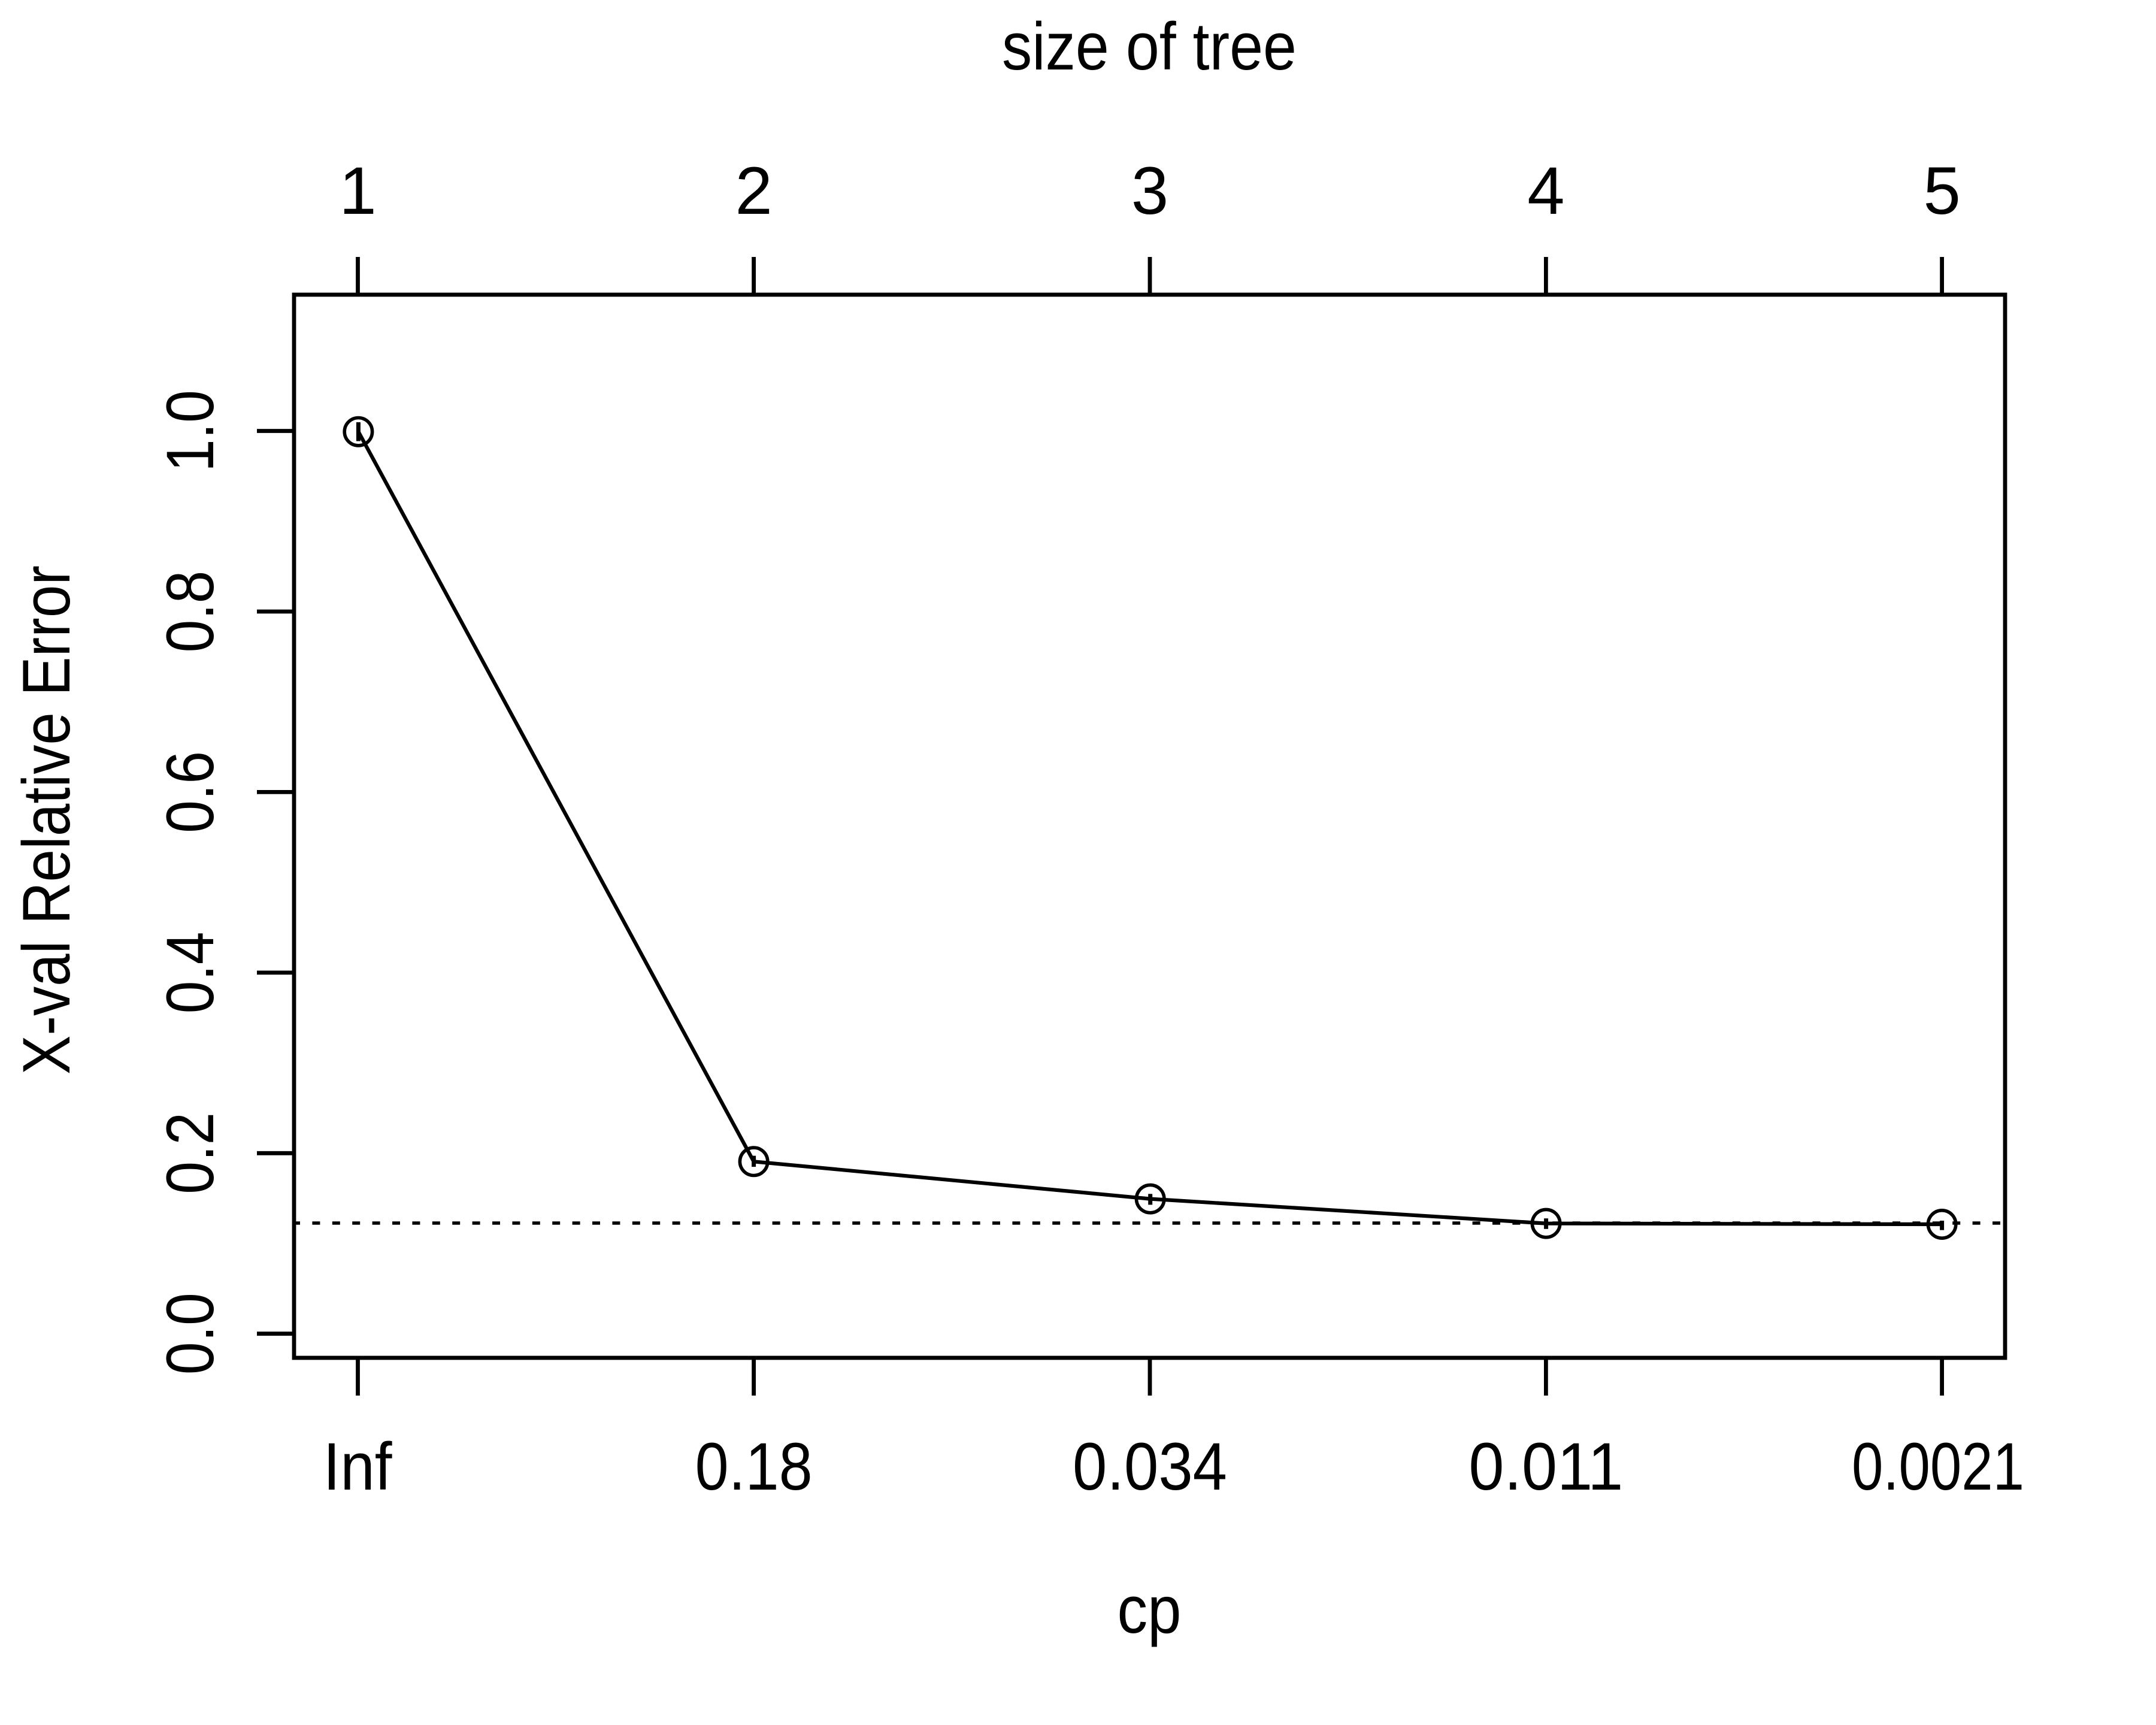  I want to click on svg-text: 0.2, so click(191, 1153).